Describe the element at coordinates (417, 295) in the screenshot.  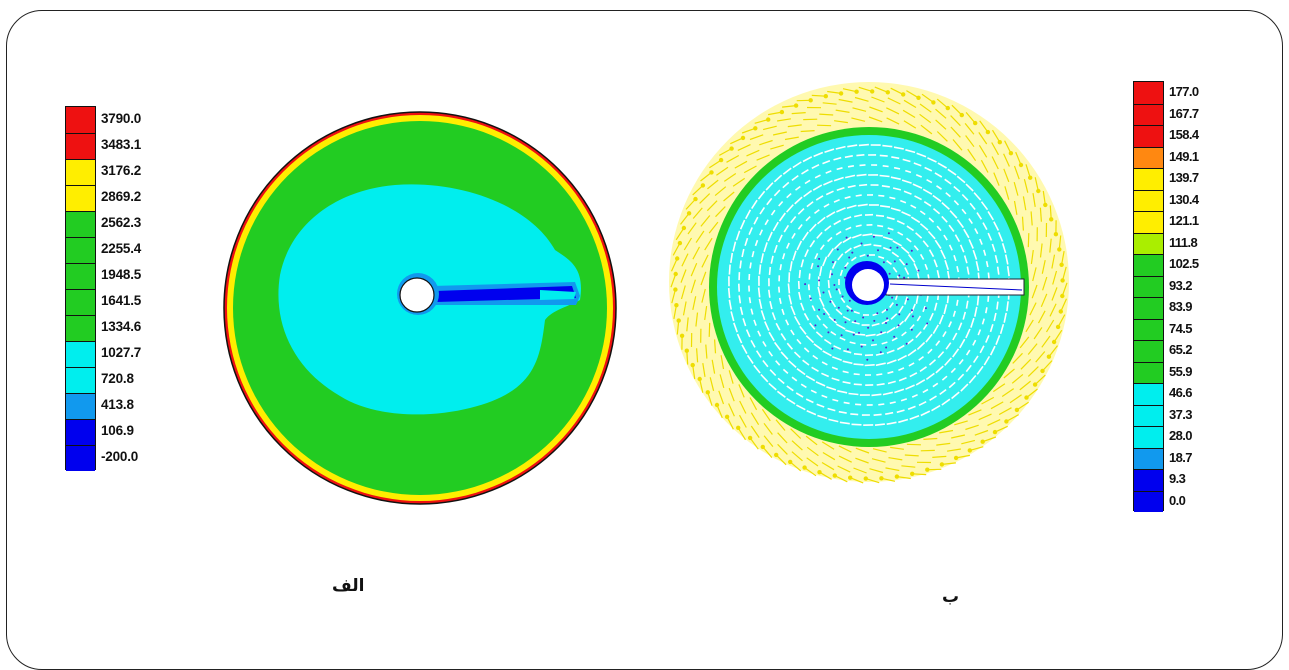
I see `shaft-hole` at that location.